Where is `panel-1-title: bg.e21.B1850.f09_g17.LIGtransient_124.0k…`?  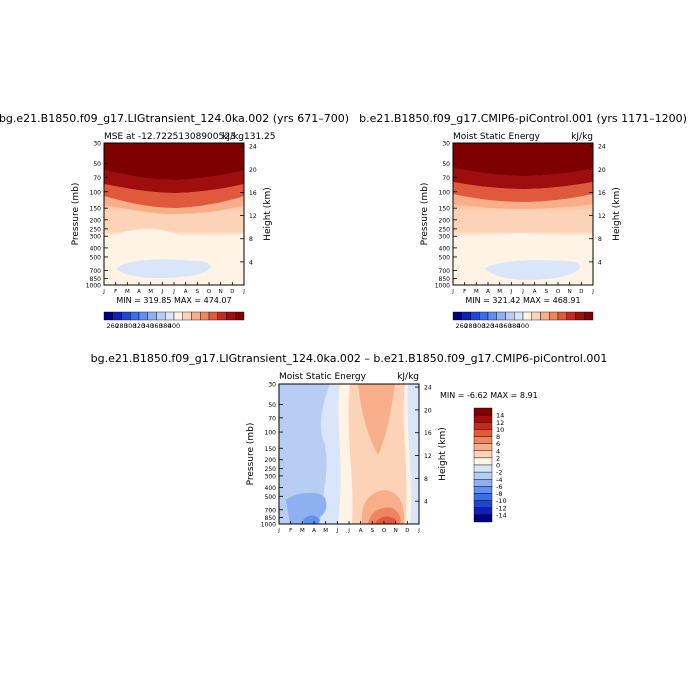 panel-1-title: bg.e21.B1850.f09_g17.LIGtransient_124.0k… is located at coordinates (174, 118).